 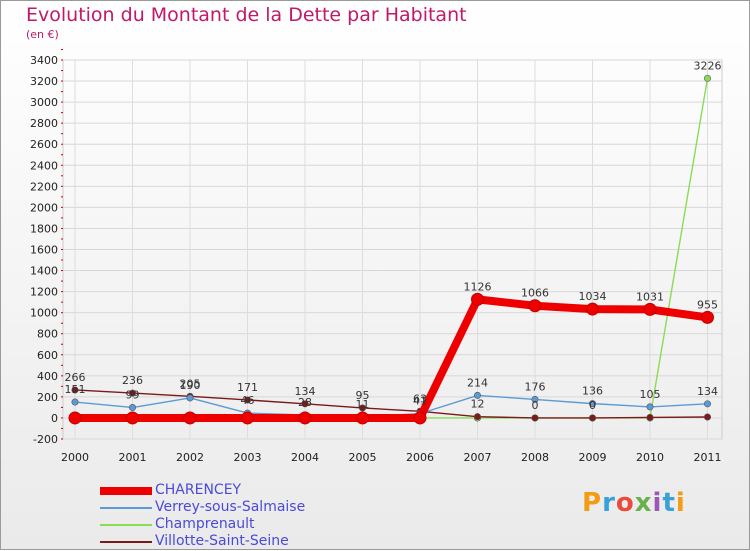 I want to click on x-tick-label: 2011, so click(x=708, y=457).